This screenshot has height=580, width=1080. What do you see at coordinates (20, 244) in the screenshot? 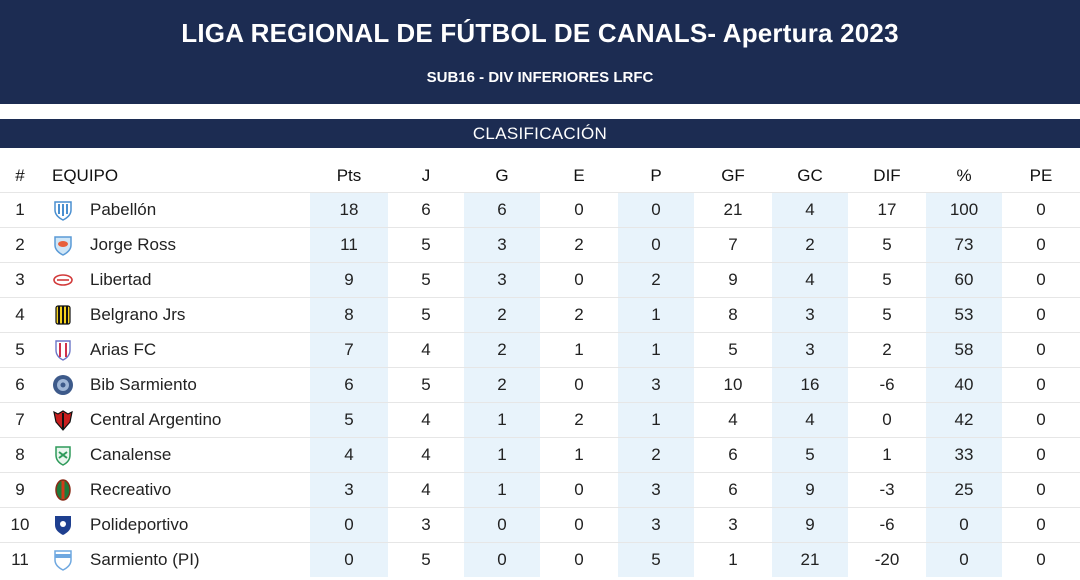
I see `row-position: 2` at bounding box center [20, 244].